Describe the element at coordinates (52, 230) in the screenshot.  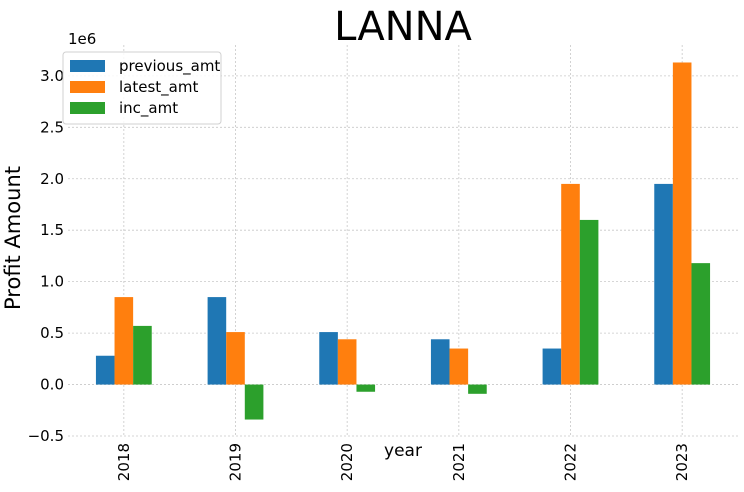
I see `y-tick-label: 1.5` at that location.